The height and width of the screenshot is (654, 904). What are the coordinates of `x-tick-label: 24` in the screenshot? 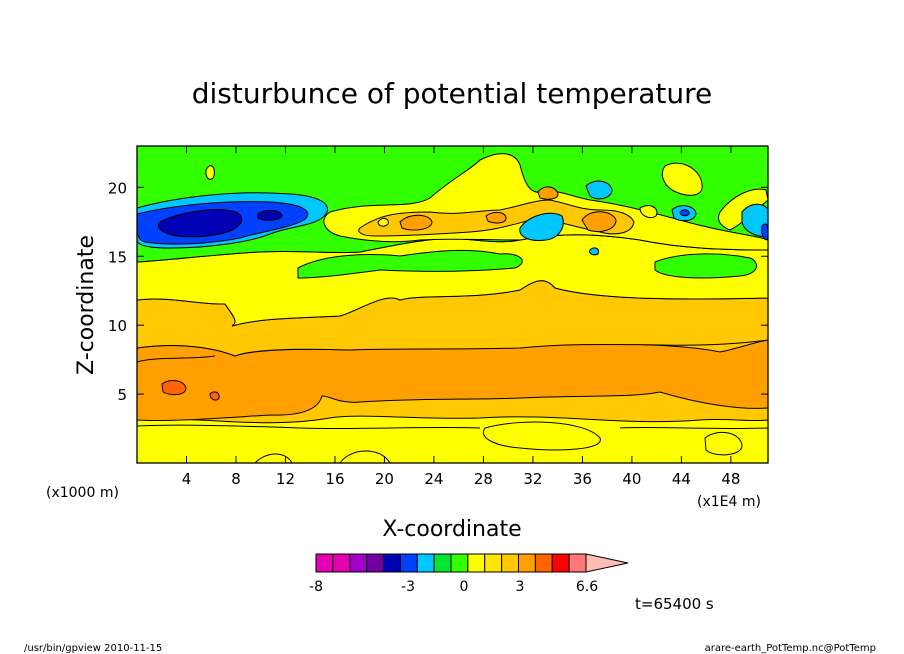 It's located at (433, 479).